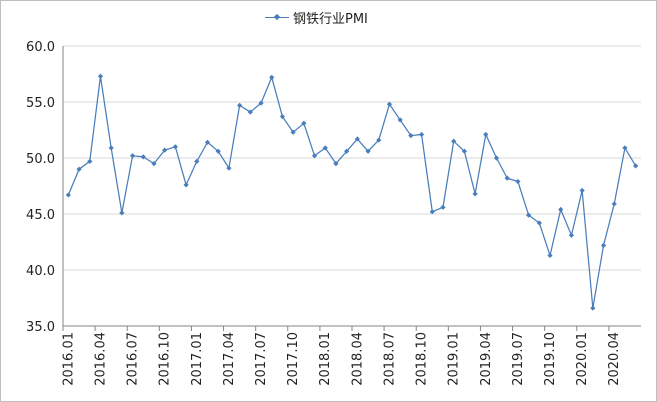  I want to click on x-tick-label: 2018.10, so click(422, 359).